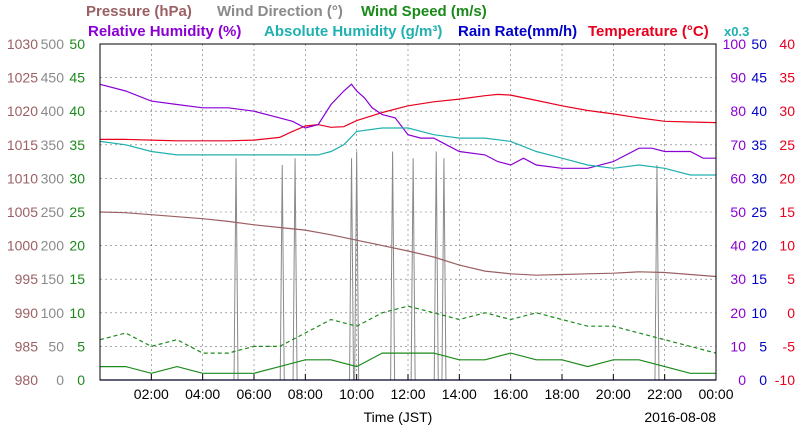  I want to click on y-tick-label-rain: 45, so click(759, 78).